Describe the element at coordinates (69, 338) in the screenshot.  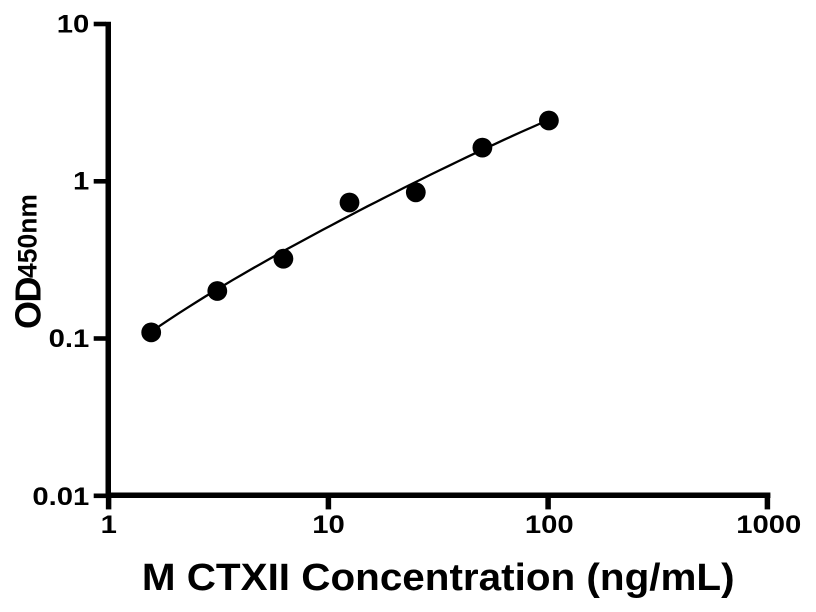
I see `svg-text: 0.1` at that location.